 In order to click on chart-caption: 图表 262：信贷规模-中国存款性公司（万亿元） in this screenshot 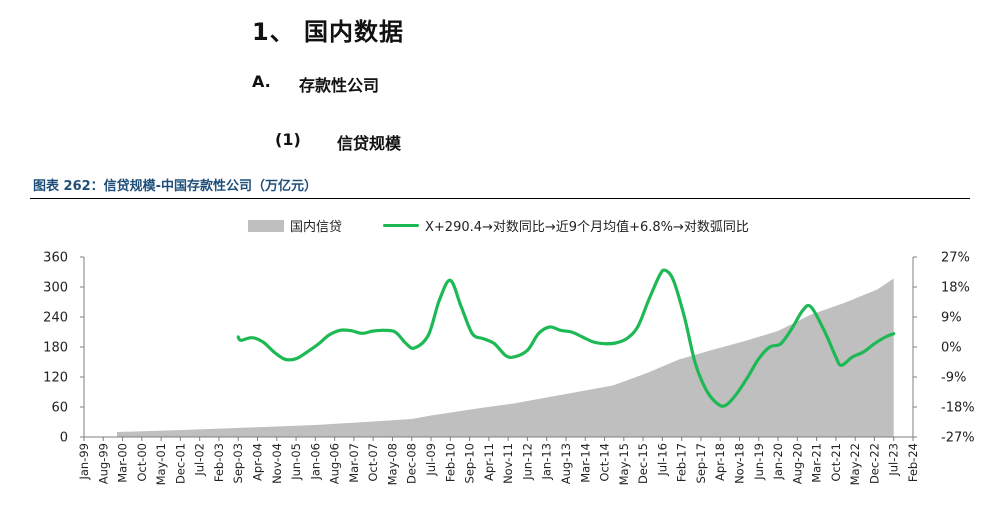, I will do `click(175, 186)`.